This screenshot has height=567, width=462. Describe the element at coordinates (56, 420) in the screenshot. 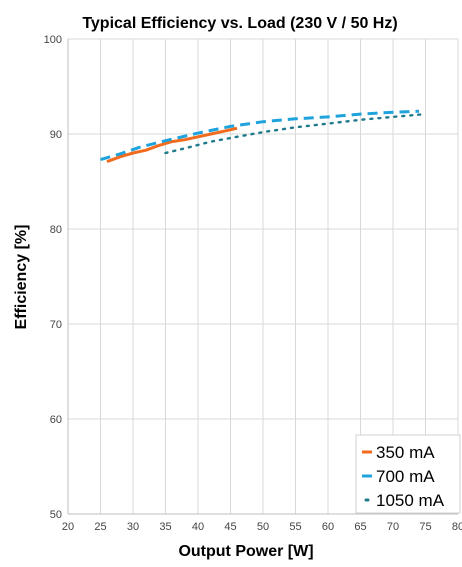

I see `y-tick-label: 60` at that location.